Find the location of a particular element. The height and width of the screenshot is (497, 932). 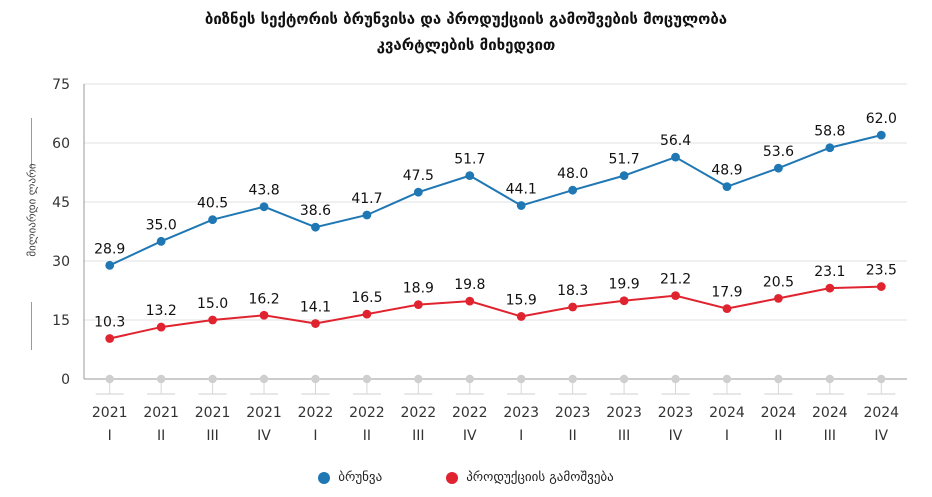

legend-item-turnover: ბრუნვა is located at coordinates (350, 477).